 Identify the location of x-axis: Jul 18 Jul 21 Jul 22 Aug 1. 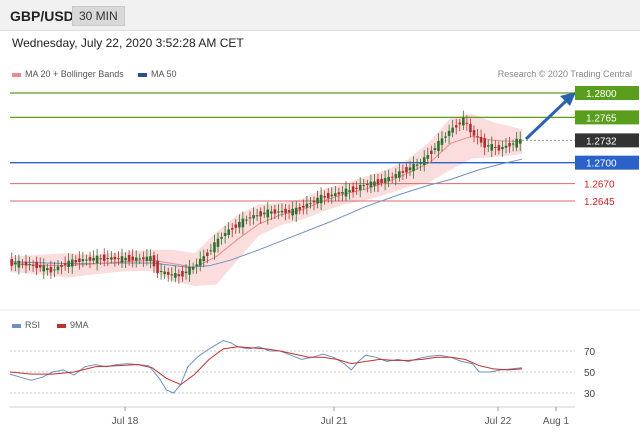
(292, 416).